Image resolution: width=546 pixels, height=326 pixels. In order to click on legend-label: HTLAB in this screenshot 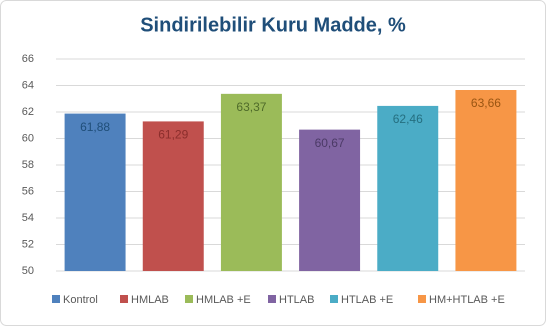, I will do `click(296, 300)`.